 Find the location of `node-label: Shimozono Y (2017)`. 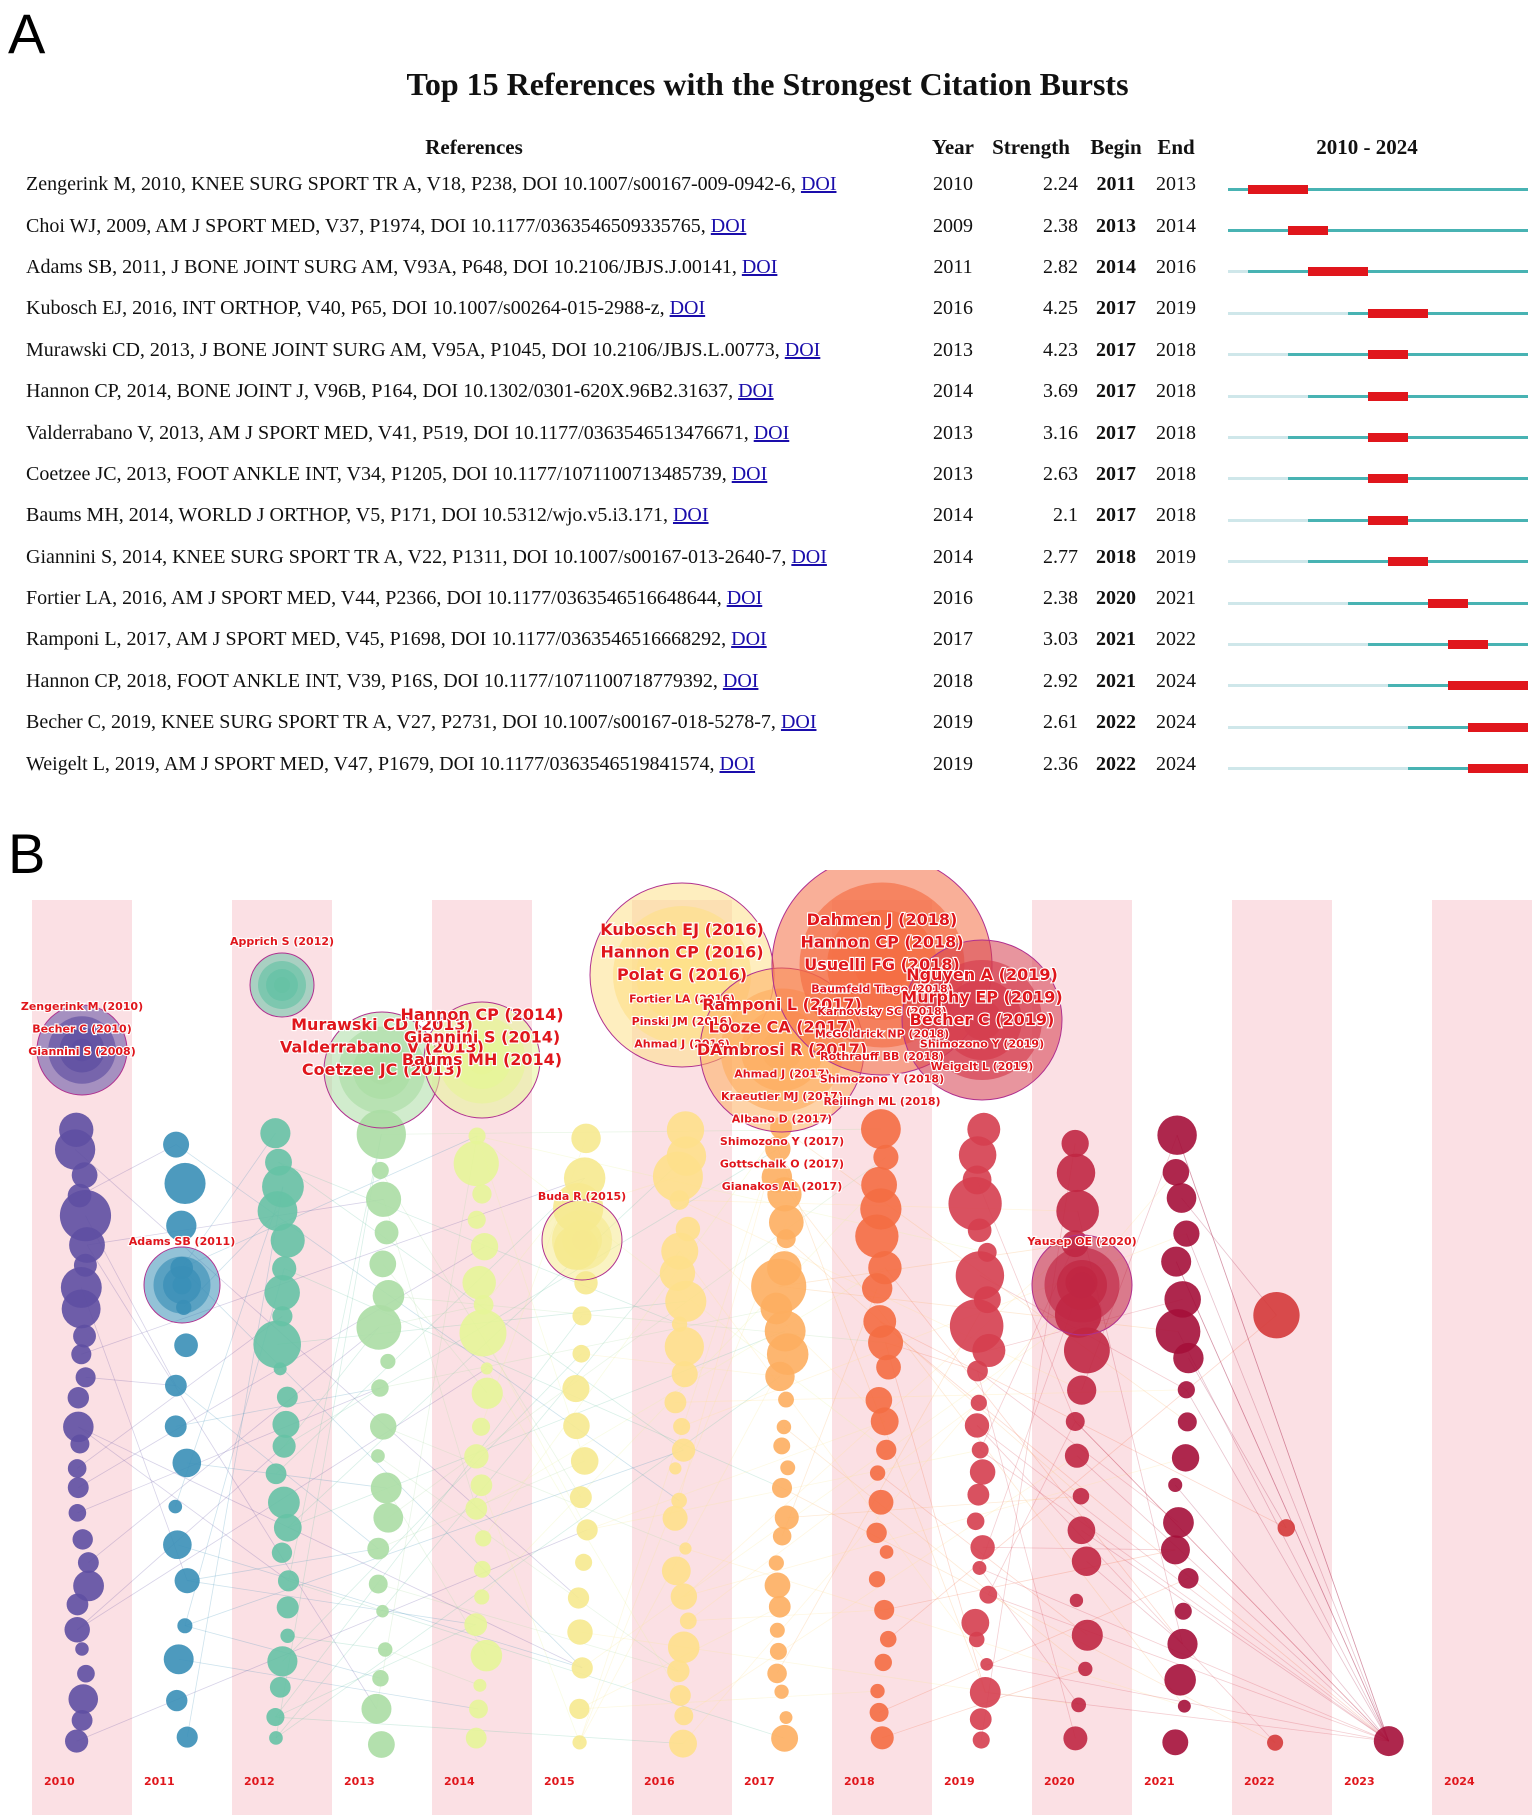

node-label: Shimozono Y (2017) is located at coordinates (782, 1141).